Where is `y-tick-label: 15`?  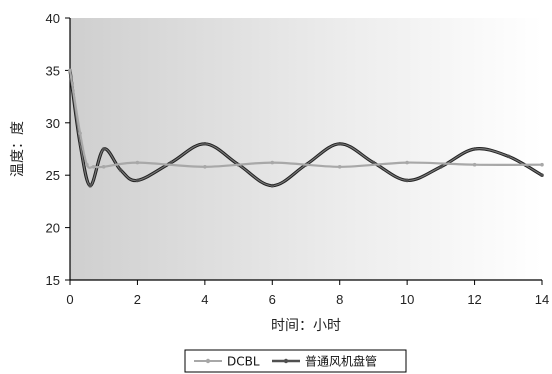 y-tick-label: 15 is located at coordinates (53, 280).